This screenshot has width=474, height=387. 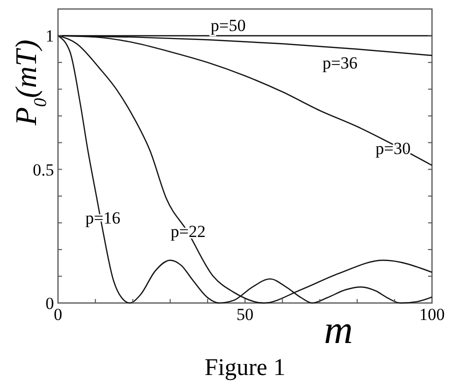 I want to click on series-label: p=36, so click(x=340, y=62).